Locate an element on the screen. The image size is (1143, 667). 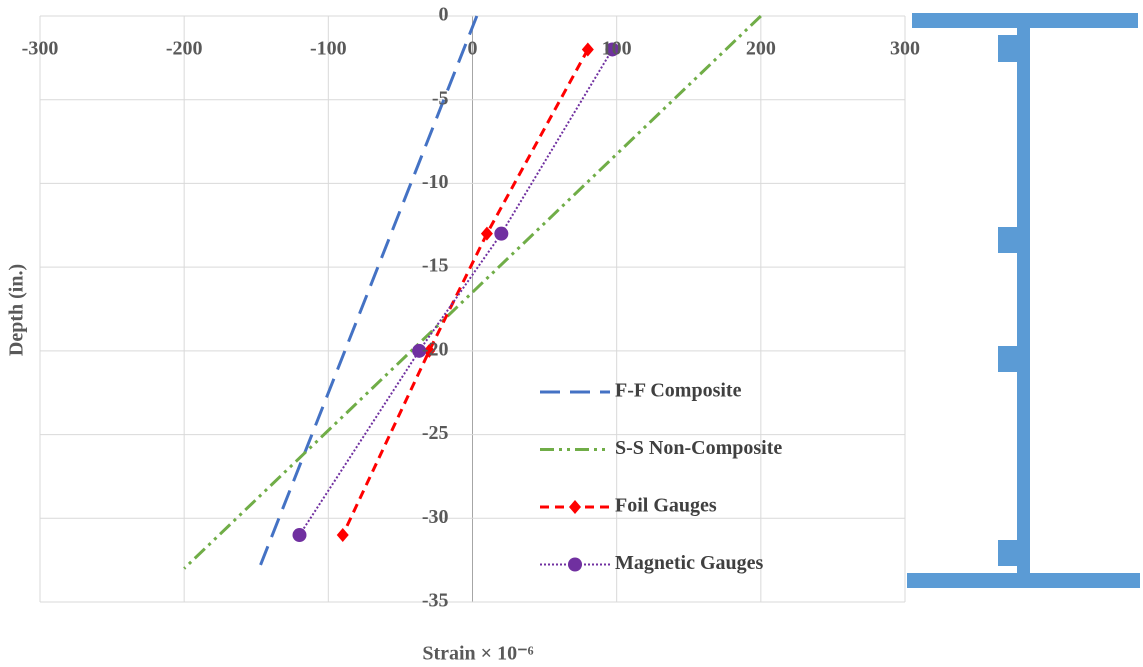
bottom-flange is located at coordinates (1023, 580).